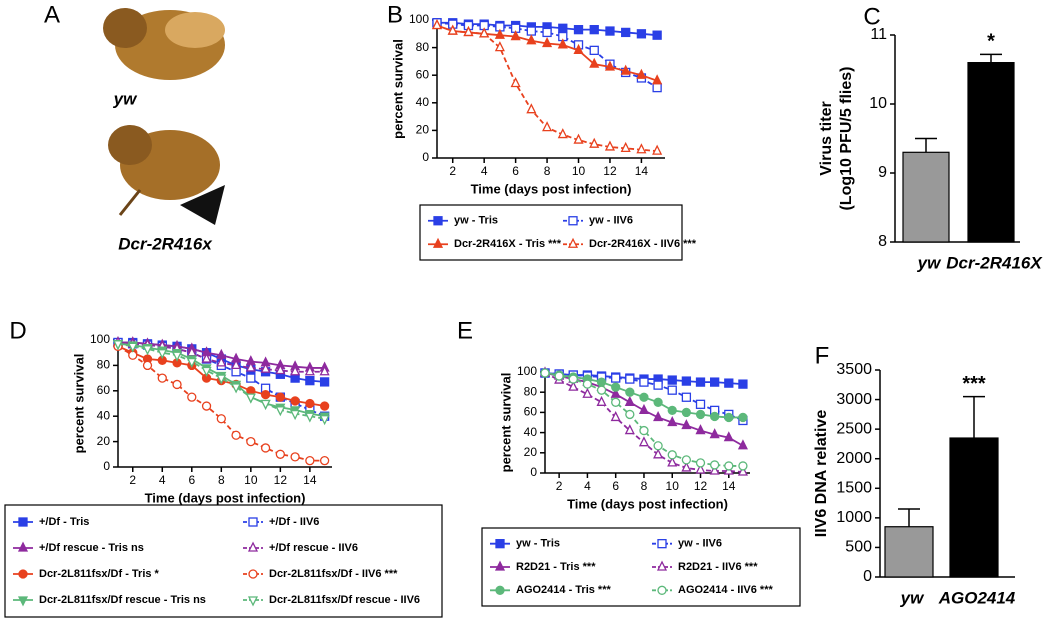 This screenshot has height=622, width=1050. Describe the element at coordinates (99, 574) in the screenshot. I see `legend-label: Dcr-2L811fsx/Df - Tris *` at that location.